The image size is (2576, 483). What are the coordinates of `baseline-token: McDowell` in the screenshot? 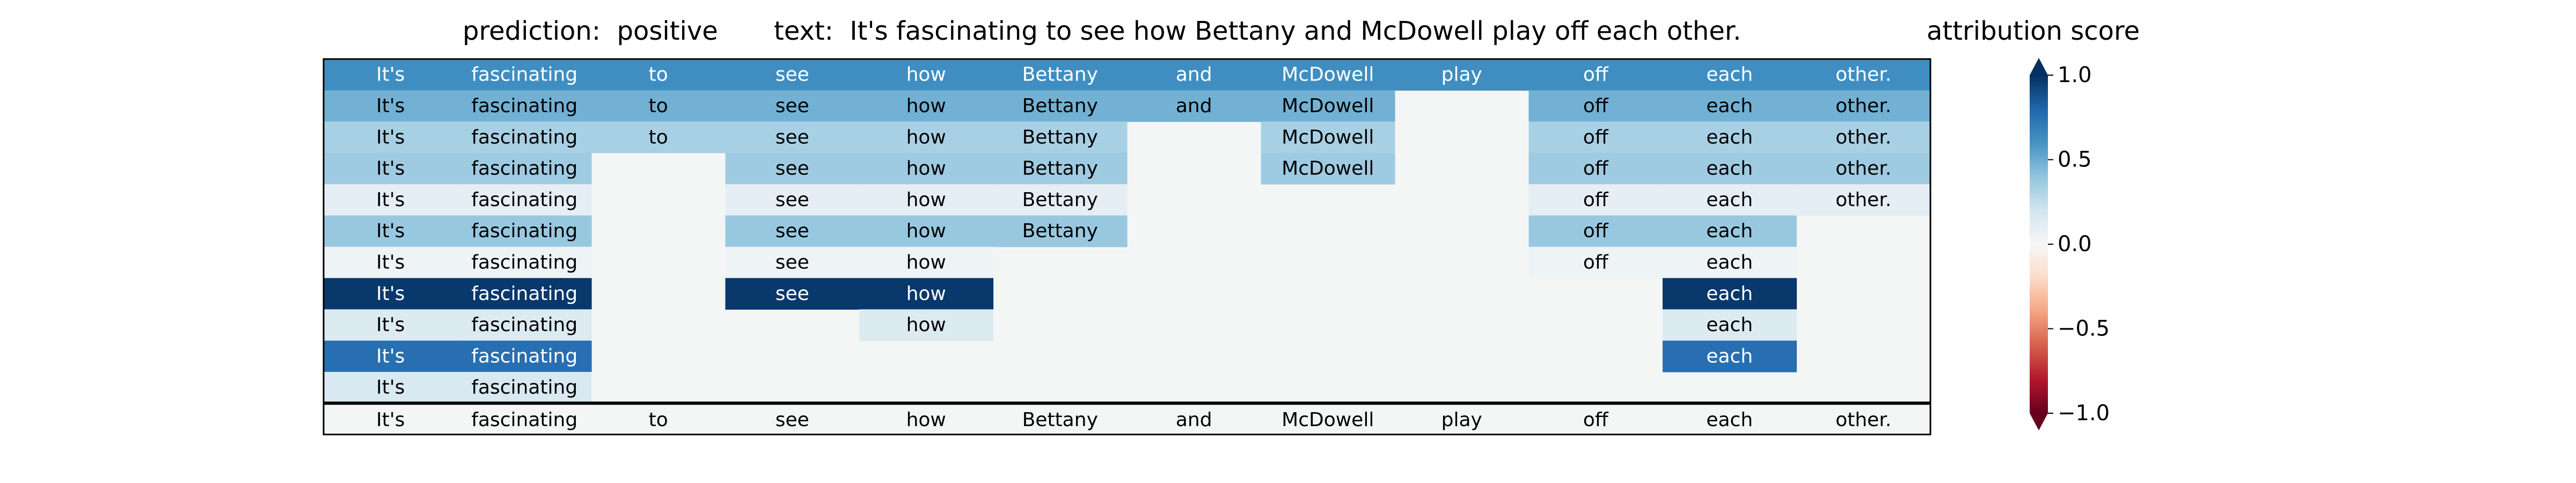 It's located at (1328, 420).